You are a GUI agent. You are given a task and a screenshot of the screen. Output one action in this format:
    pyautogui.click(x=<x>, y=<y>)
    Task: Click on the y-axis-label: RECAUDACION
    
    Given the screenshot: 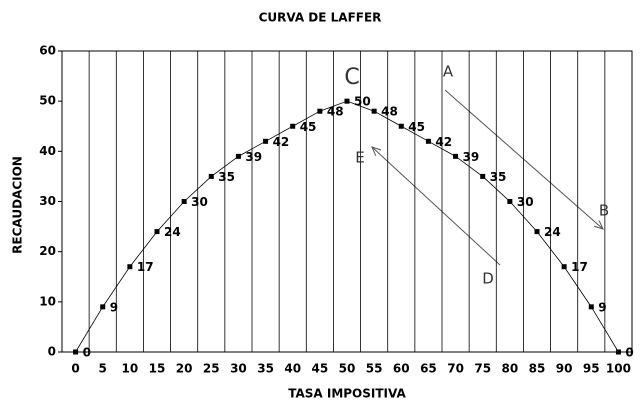 What is the action you would take?
    pyautogui.click(x=18, y=205)
    